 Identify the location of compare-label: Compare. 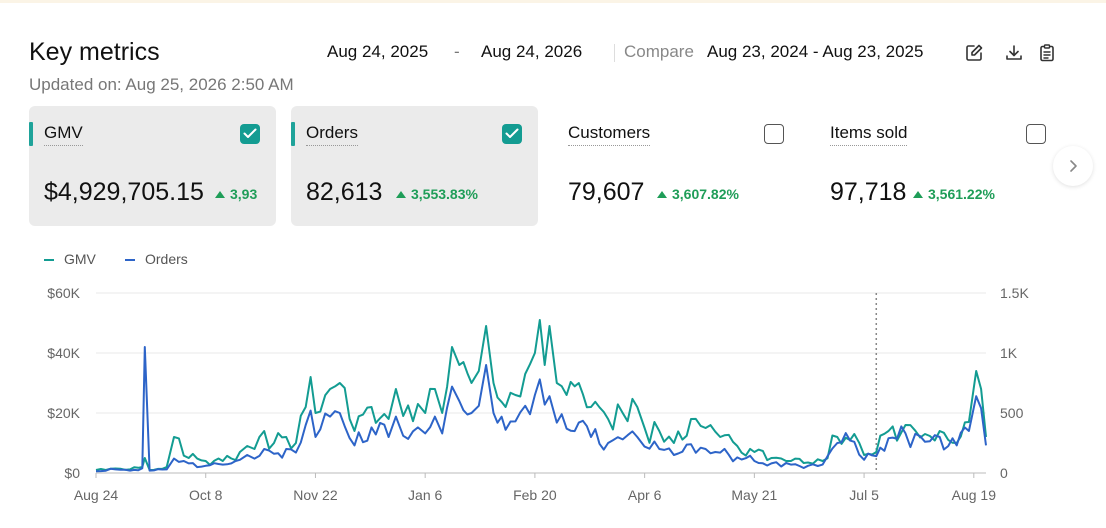
(659, 51).